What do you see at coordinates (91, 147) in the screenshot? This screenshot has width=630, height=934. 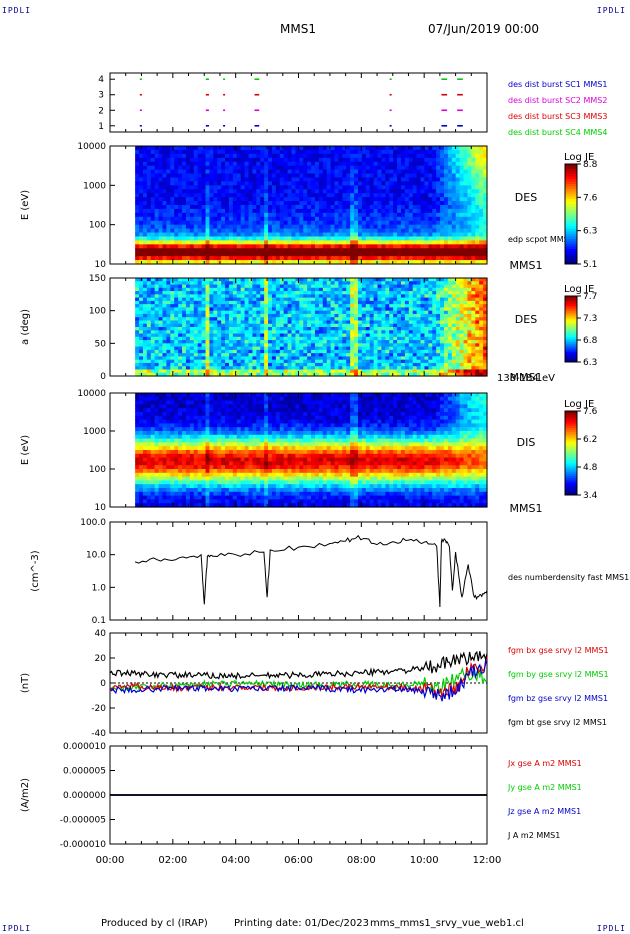 I see `des-y-label: 10000` at bounding box center [91, 147].